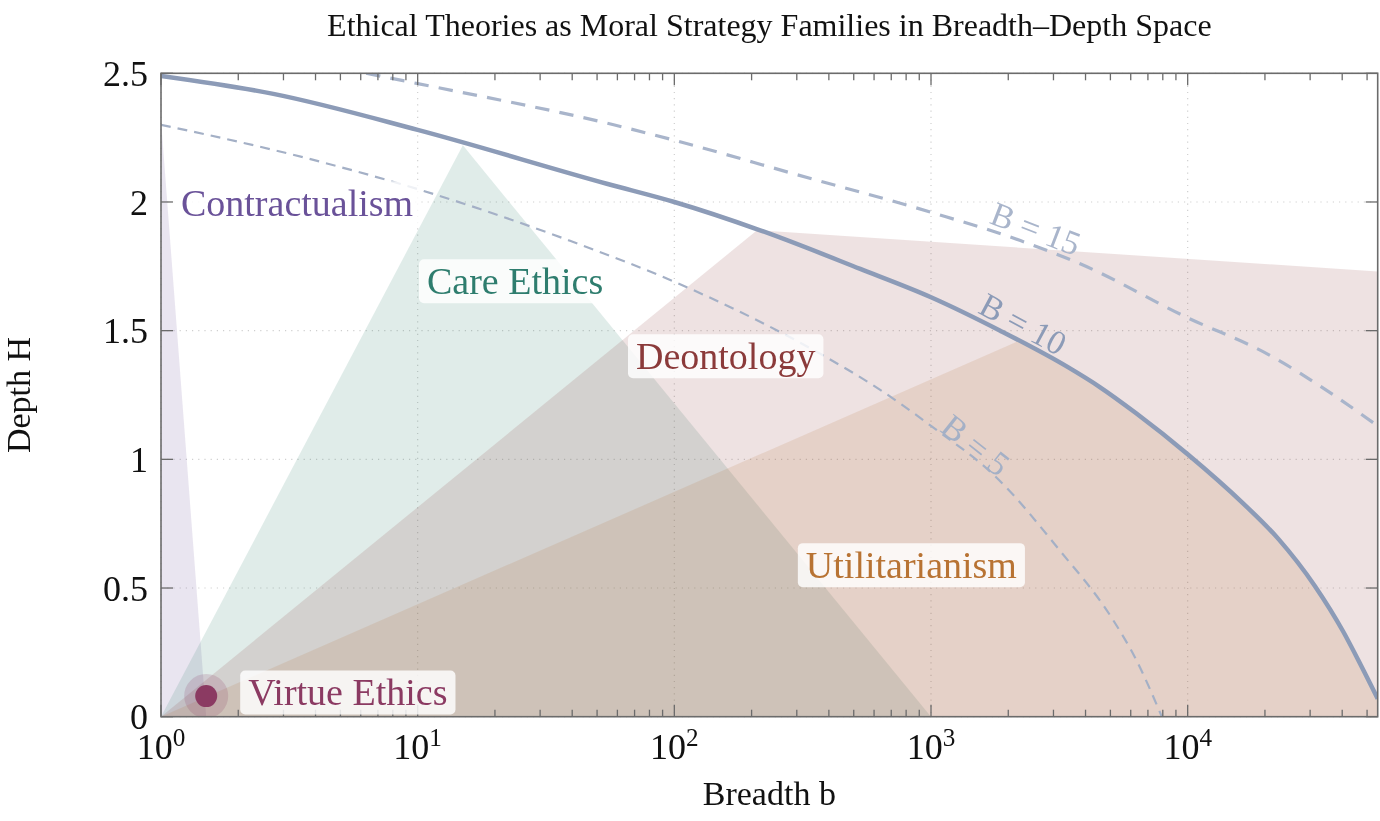 This screenshot has width=1380, height=821. What do you see at coordinates (139, 459) in the screenshot?
I see `y-tick-label: 1` at bounding box center [139, 459].